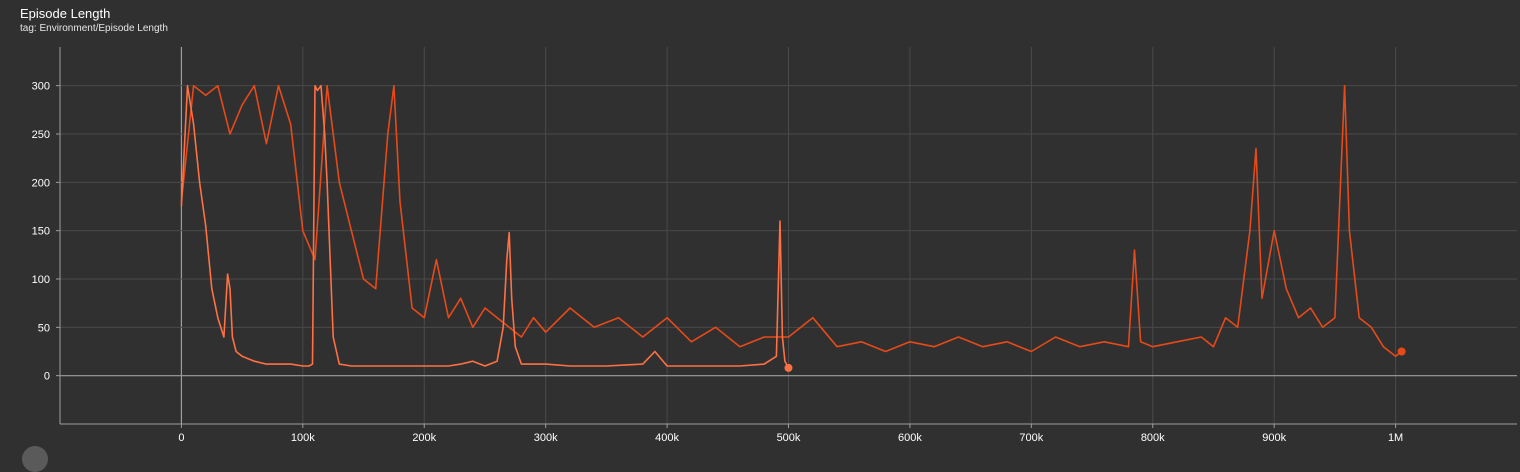 The width and height of the screenshot is (1520, 472). What do you see at coordinates (41, 232) in the screenshot?
I see `y-tick-label: 150` at bounding box center [41, 232].